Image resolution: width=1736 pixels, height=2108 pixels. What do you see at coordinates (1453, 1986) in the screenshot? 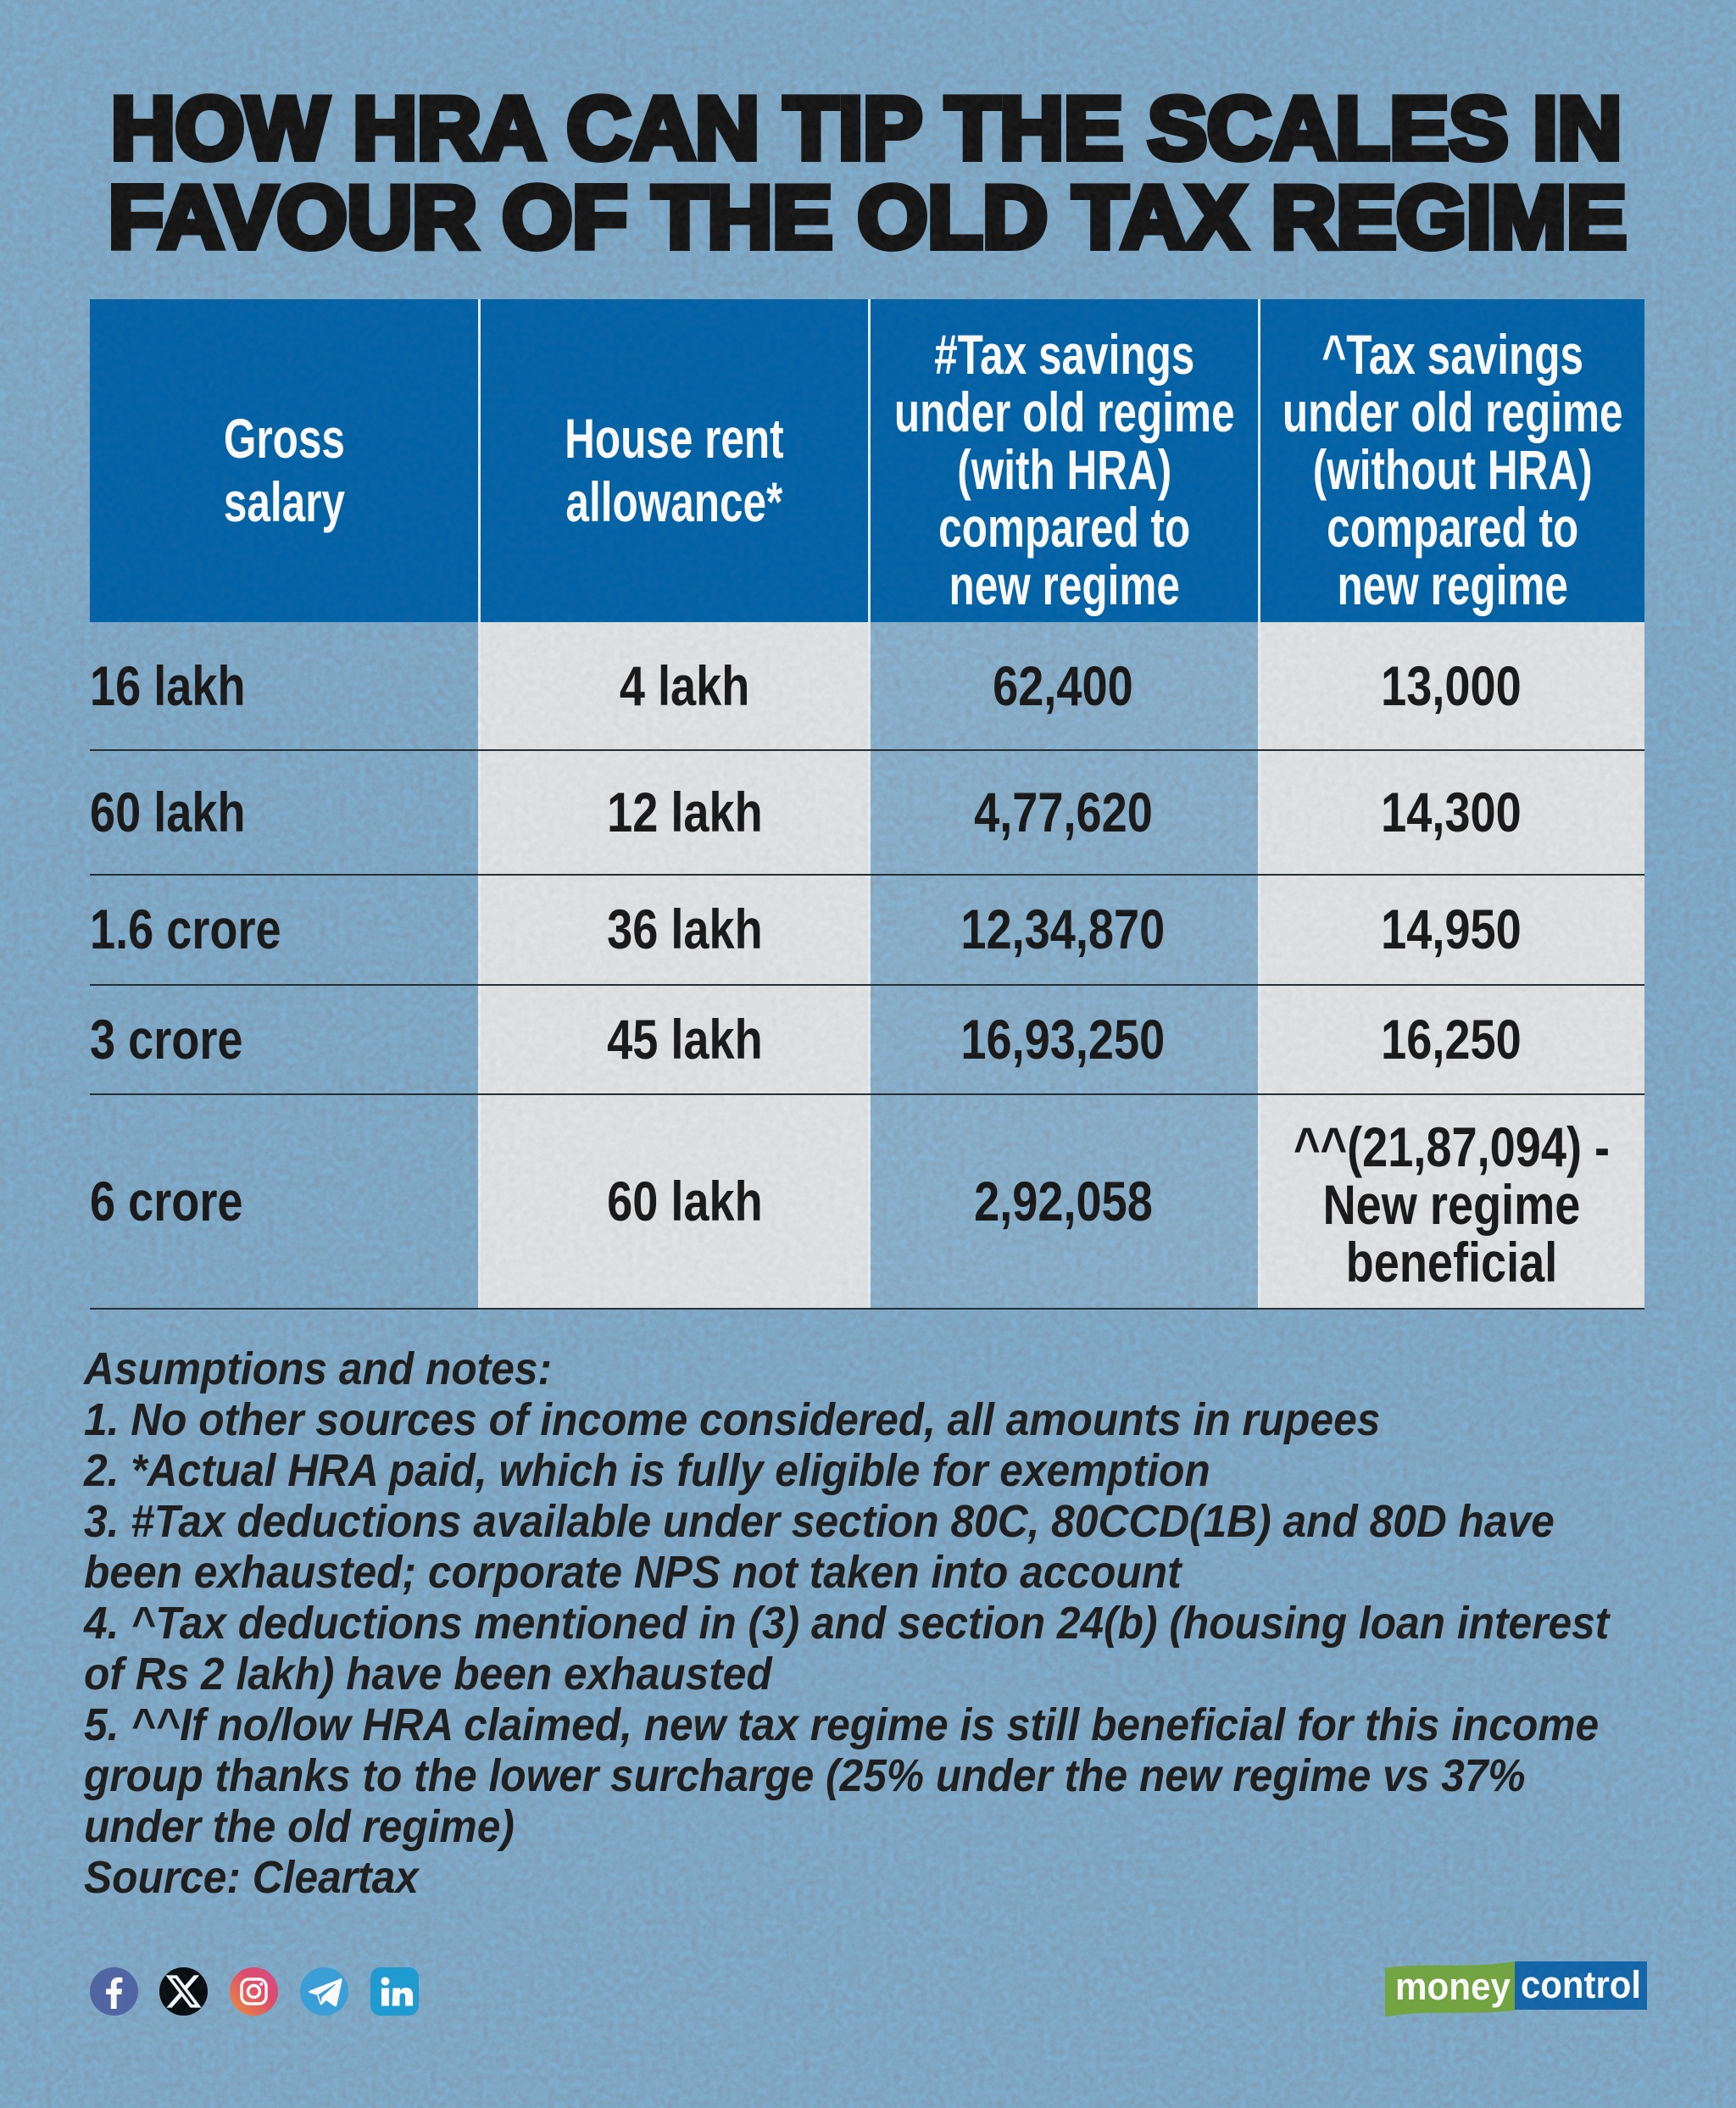
I see `svg-text: money` at bounding box center [1453, 1986].